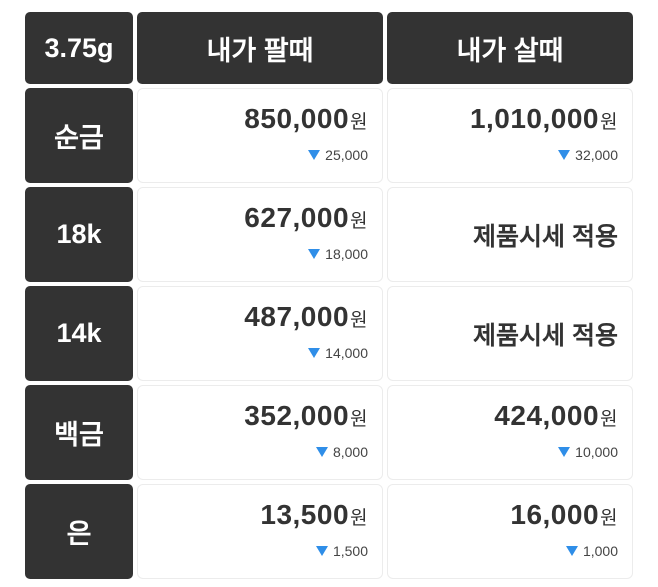  I want to click on price-value: 1,010,000원, so click(544, 119).